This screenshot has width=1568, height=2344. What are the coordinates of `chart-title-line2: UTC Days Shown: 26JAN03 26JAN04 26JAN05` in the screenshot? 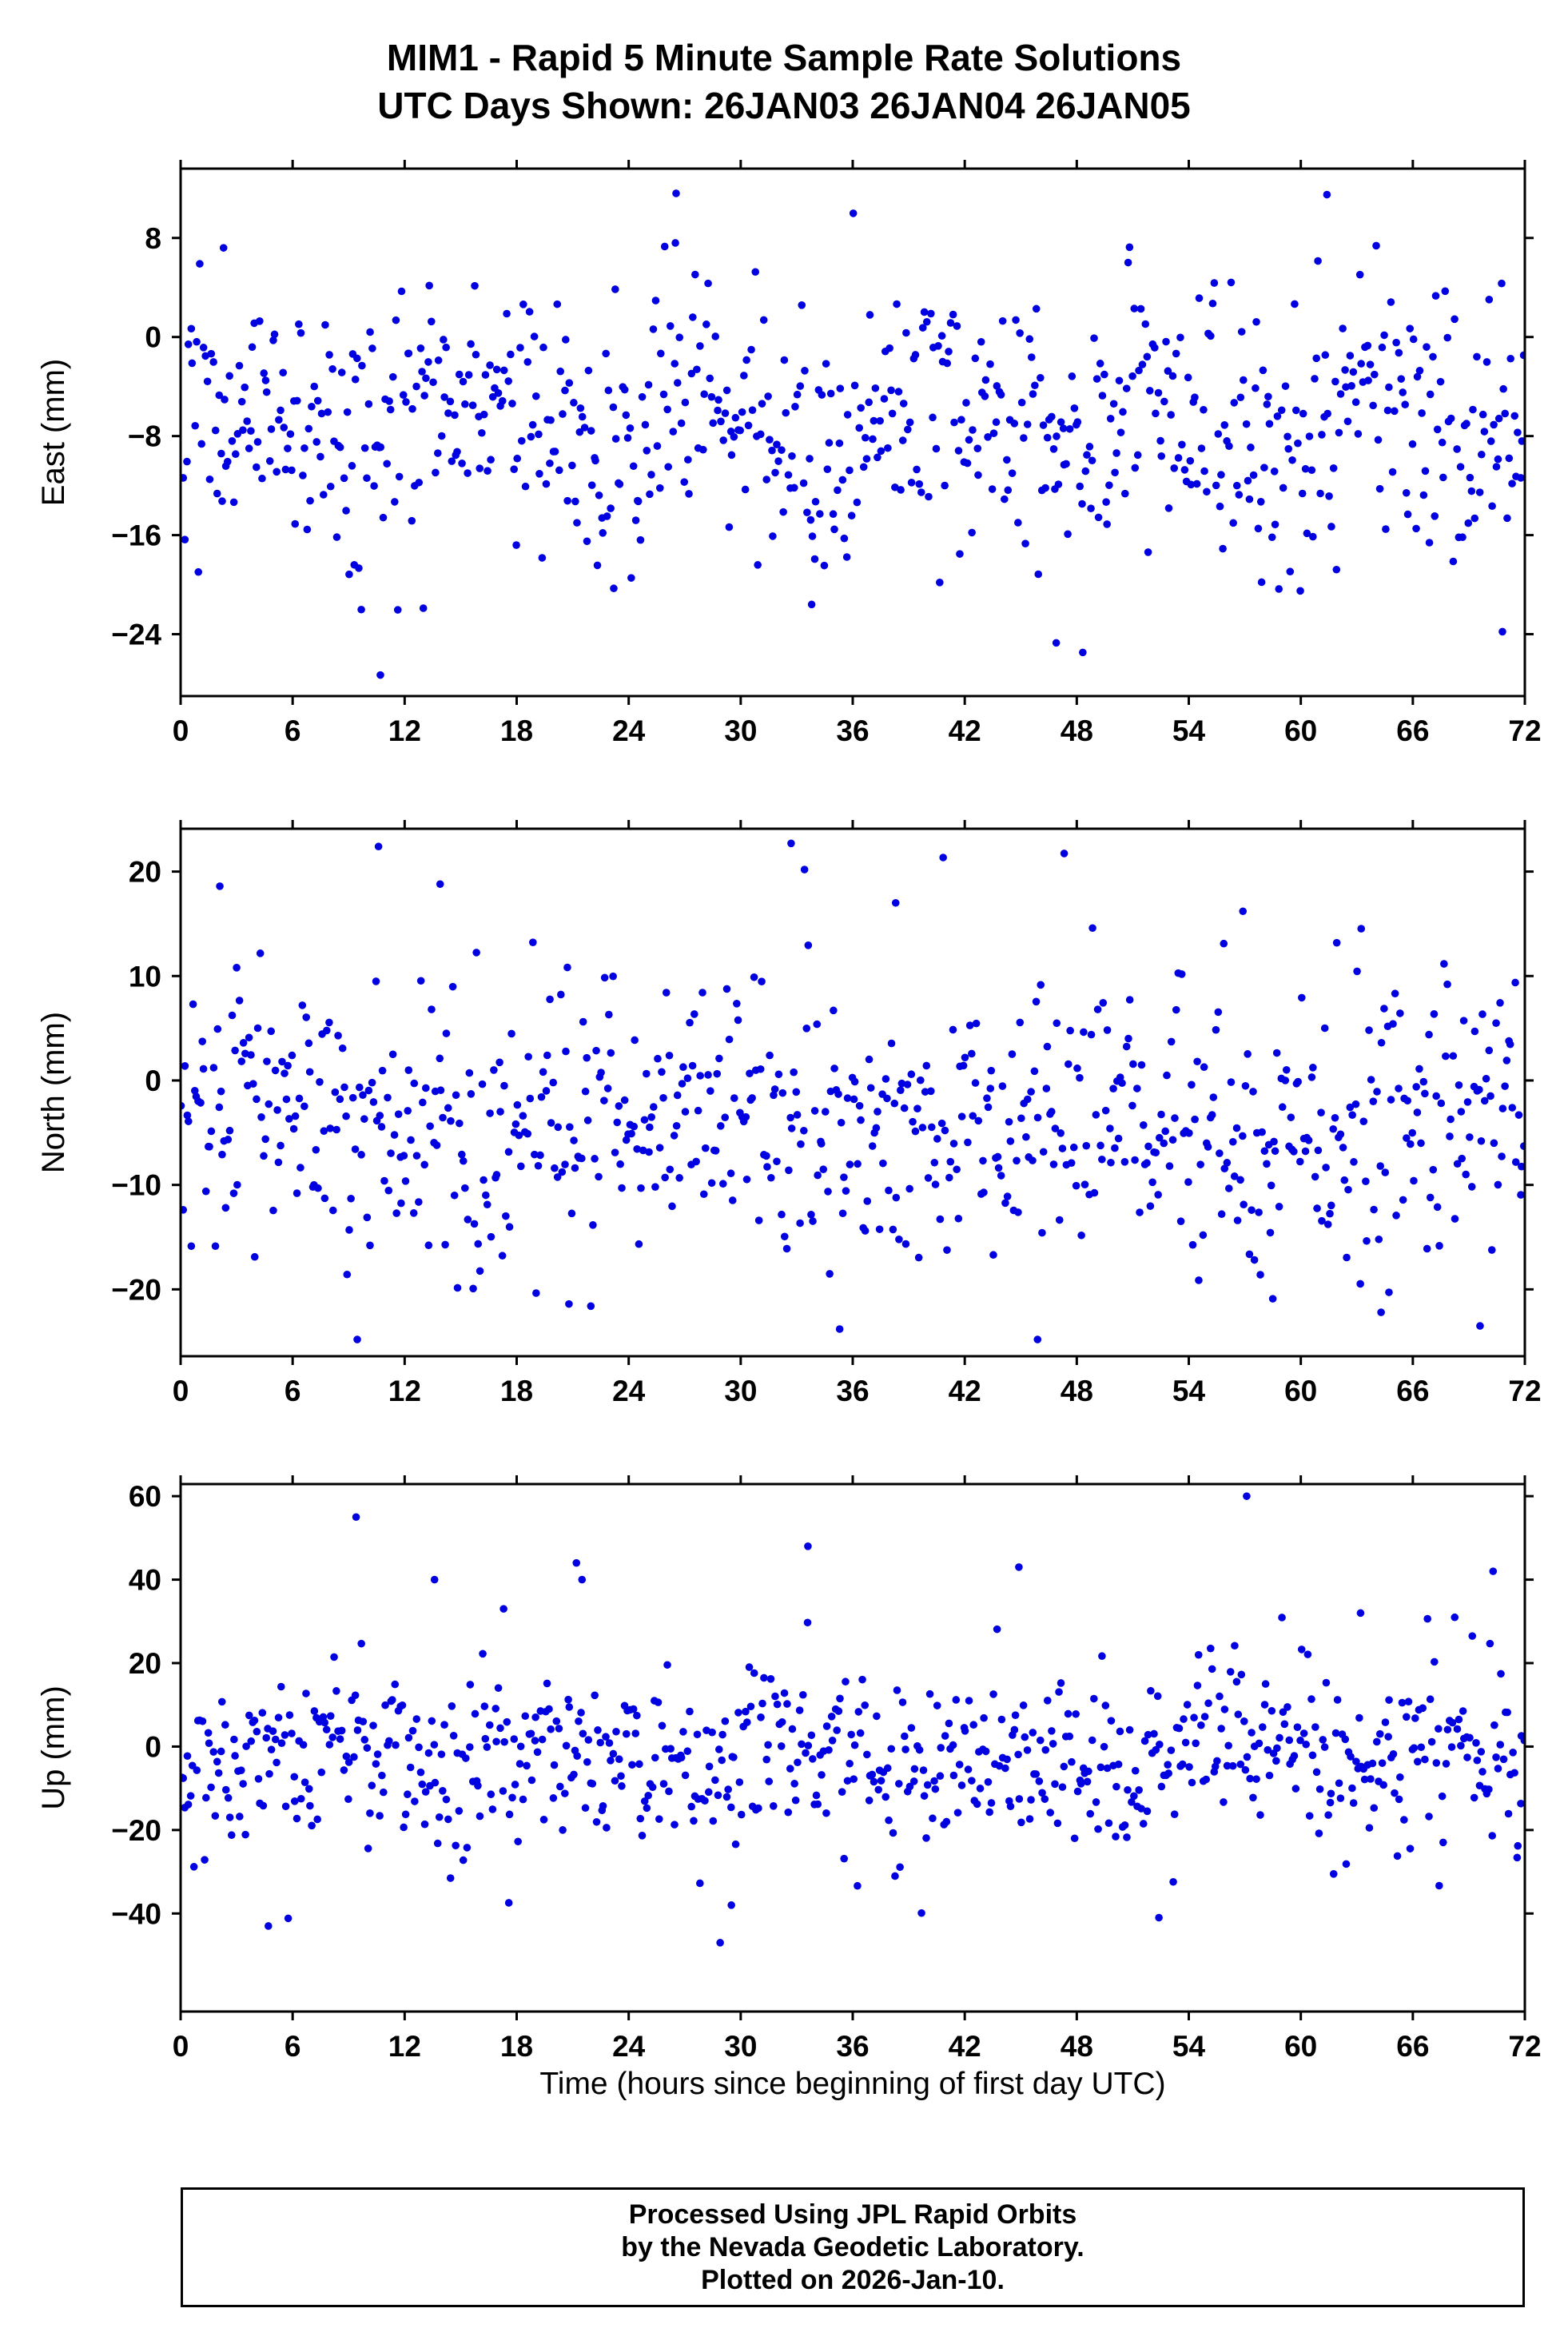 It's located at (784, 106).